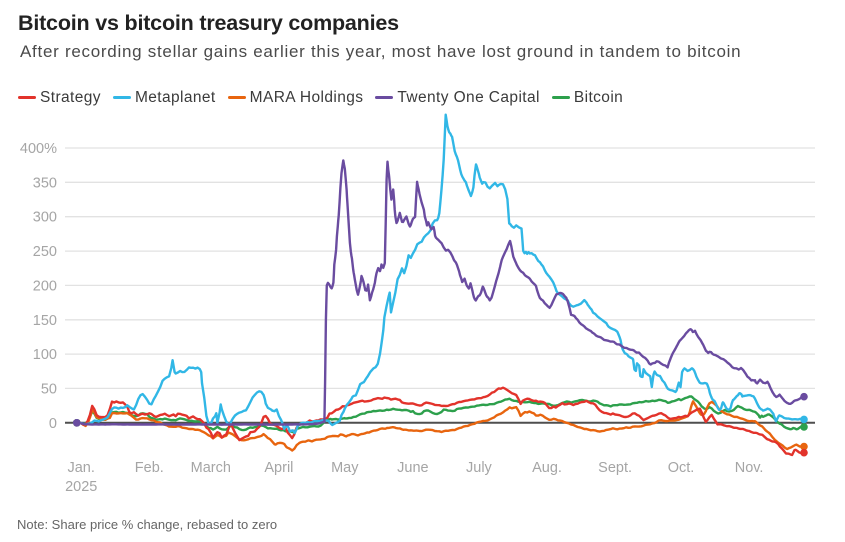  I want to click on svg-text: 50, so click(49, 389).